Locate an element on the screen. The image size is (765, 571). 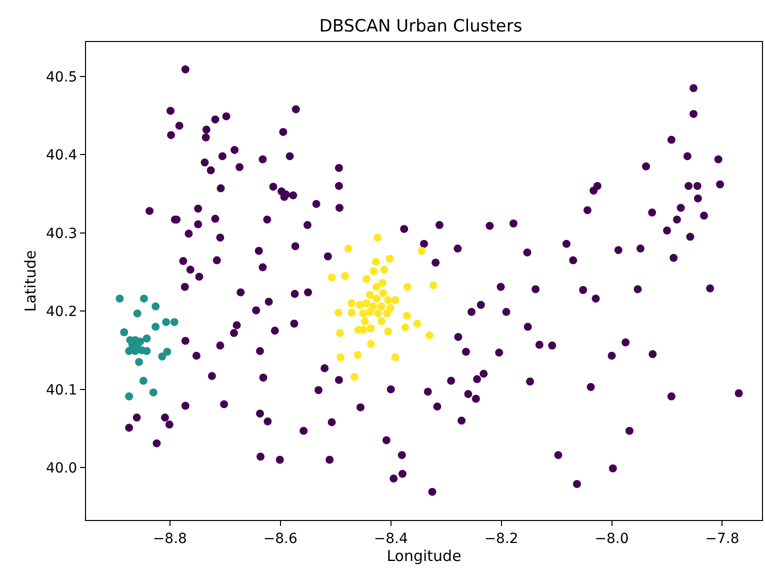
x-tick-label: −8.8 is located at coordinates (169, 538).